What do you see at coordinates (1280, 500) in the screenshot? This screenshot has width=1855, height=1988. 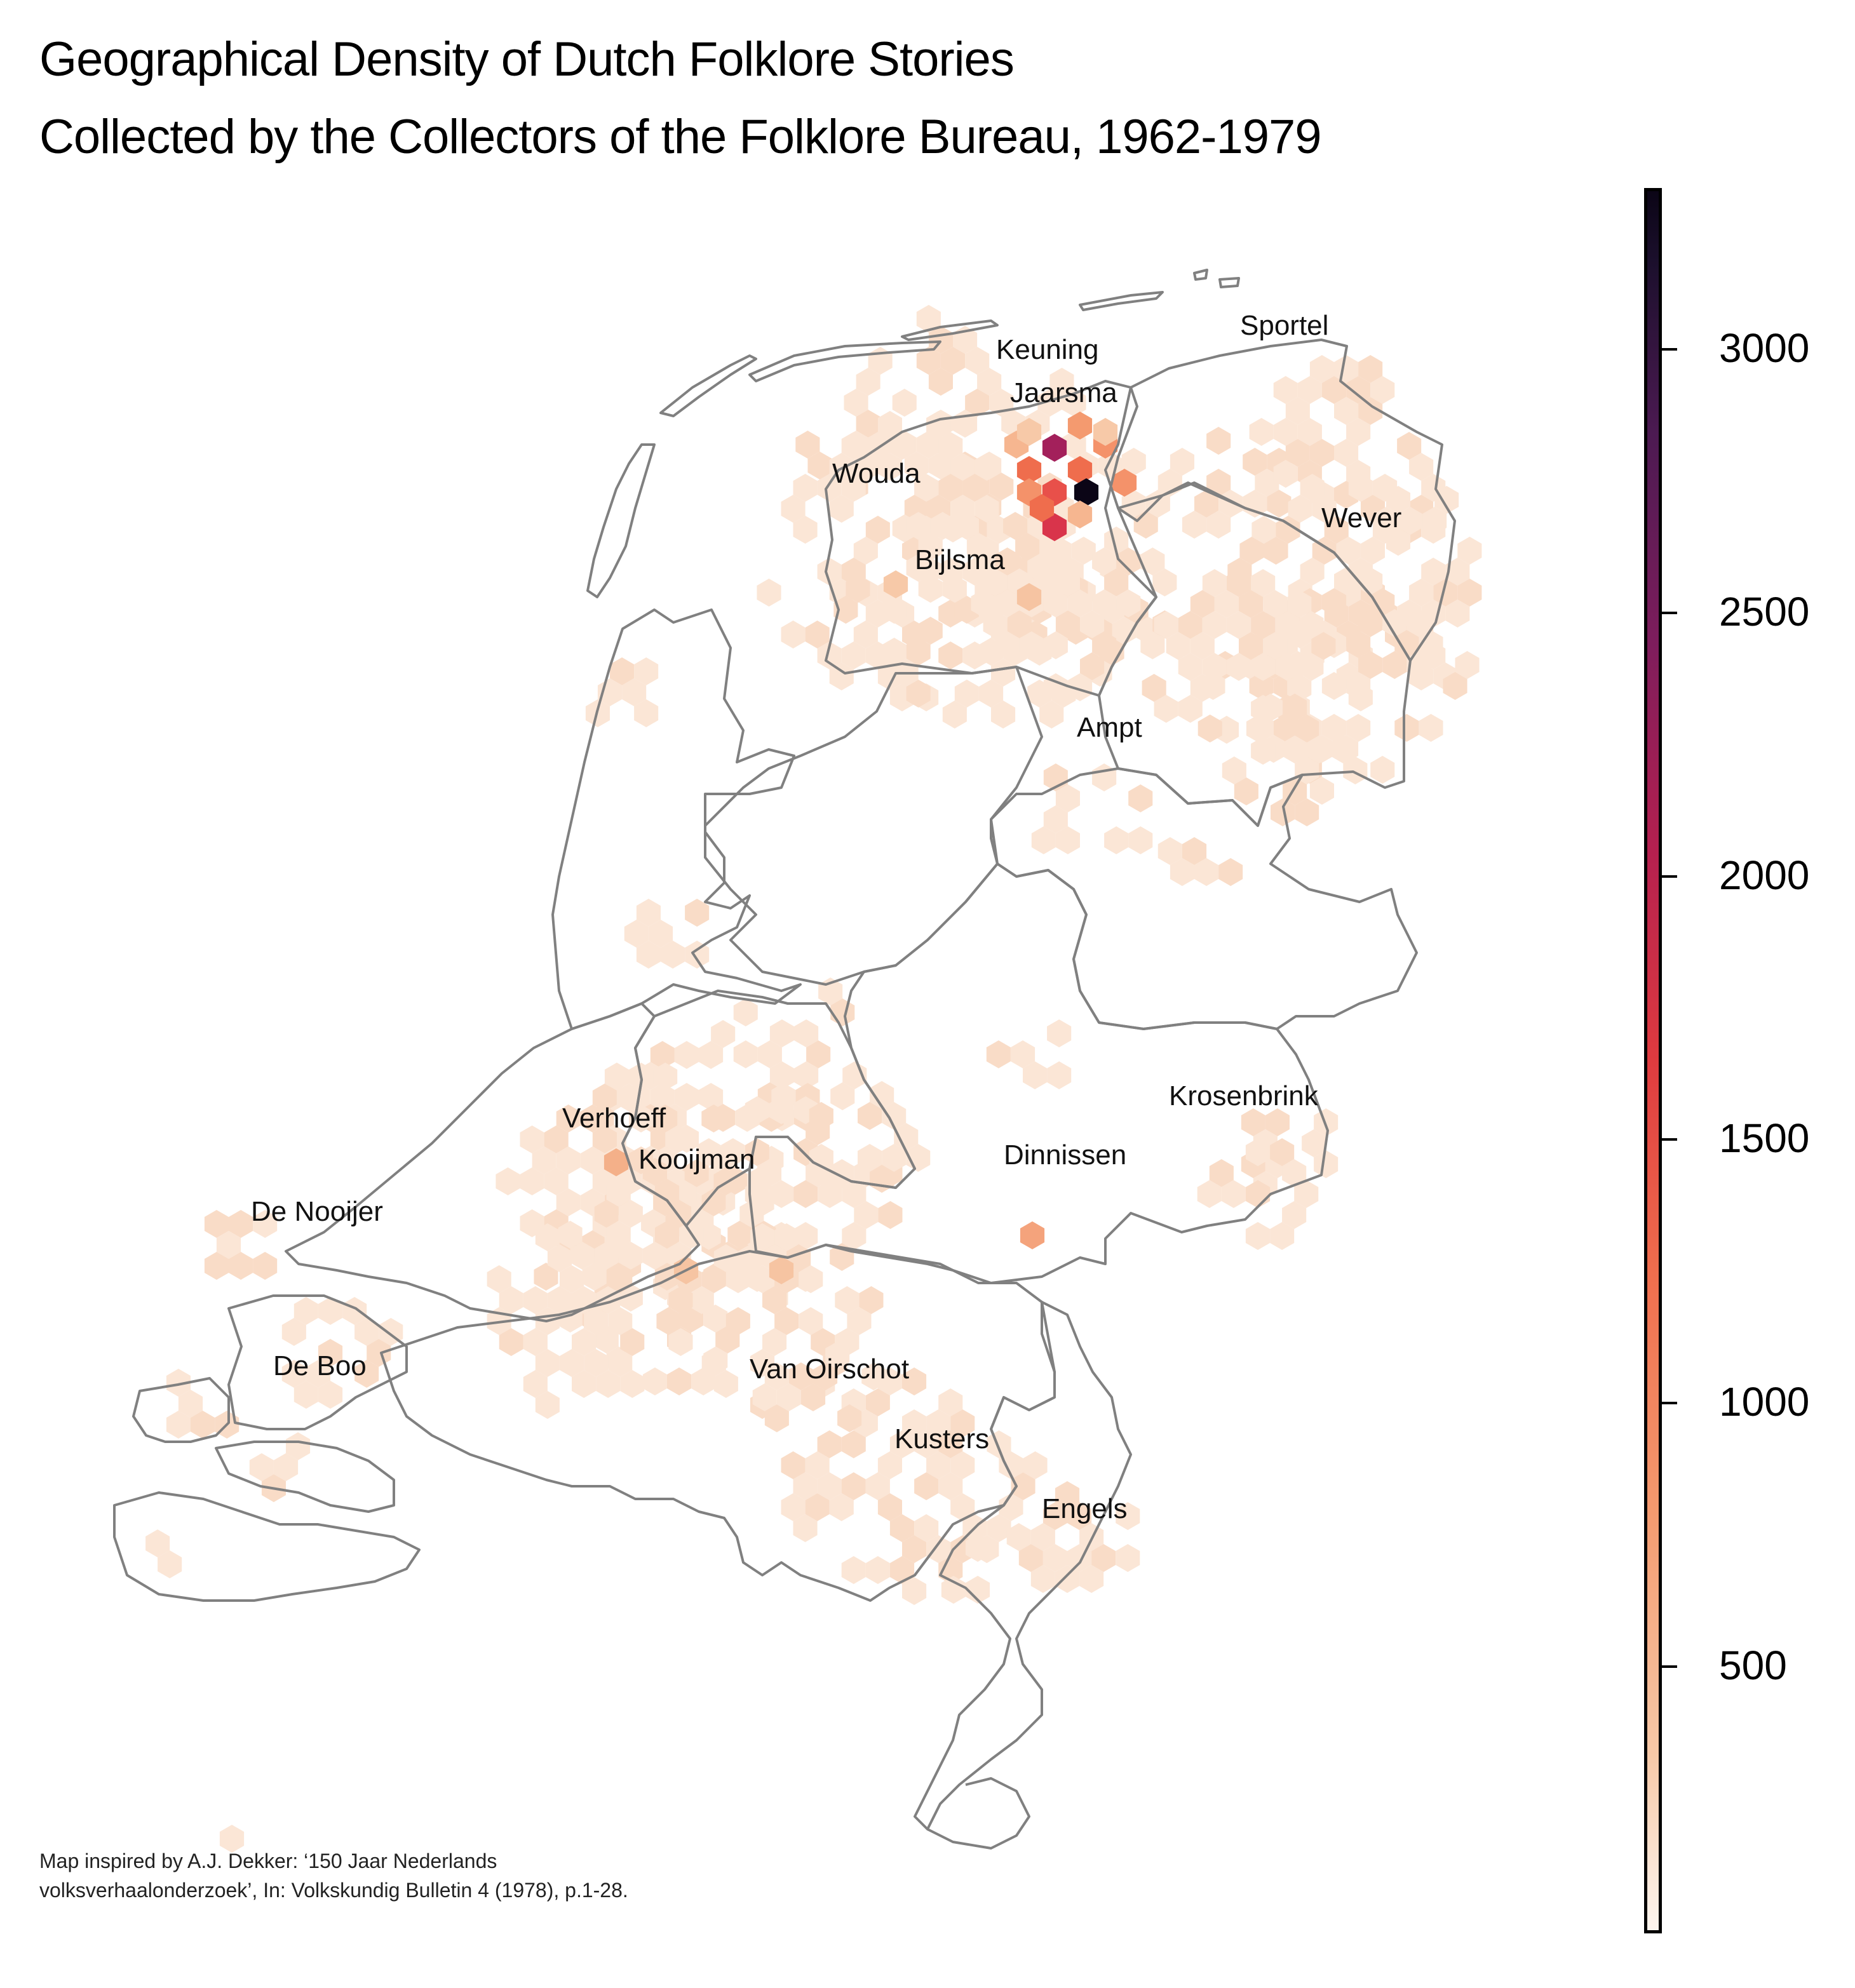 I see `border-groningen` at bounding box center [1280, 500].